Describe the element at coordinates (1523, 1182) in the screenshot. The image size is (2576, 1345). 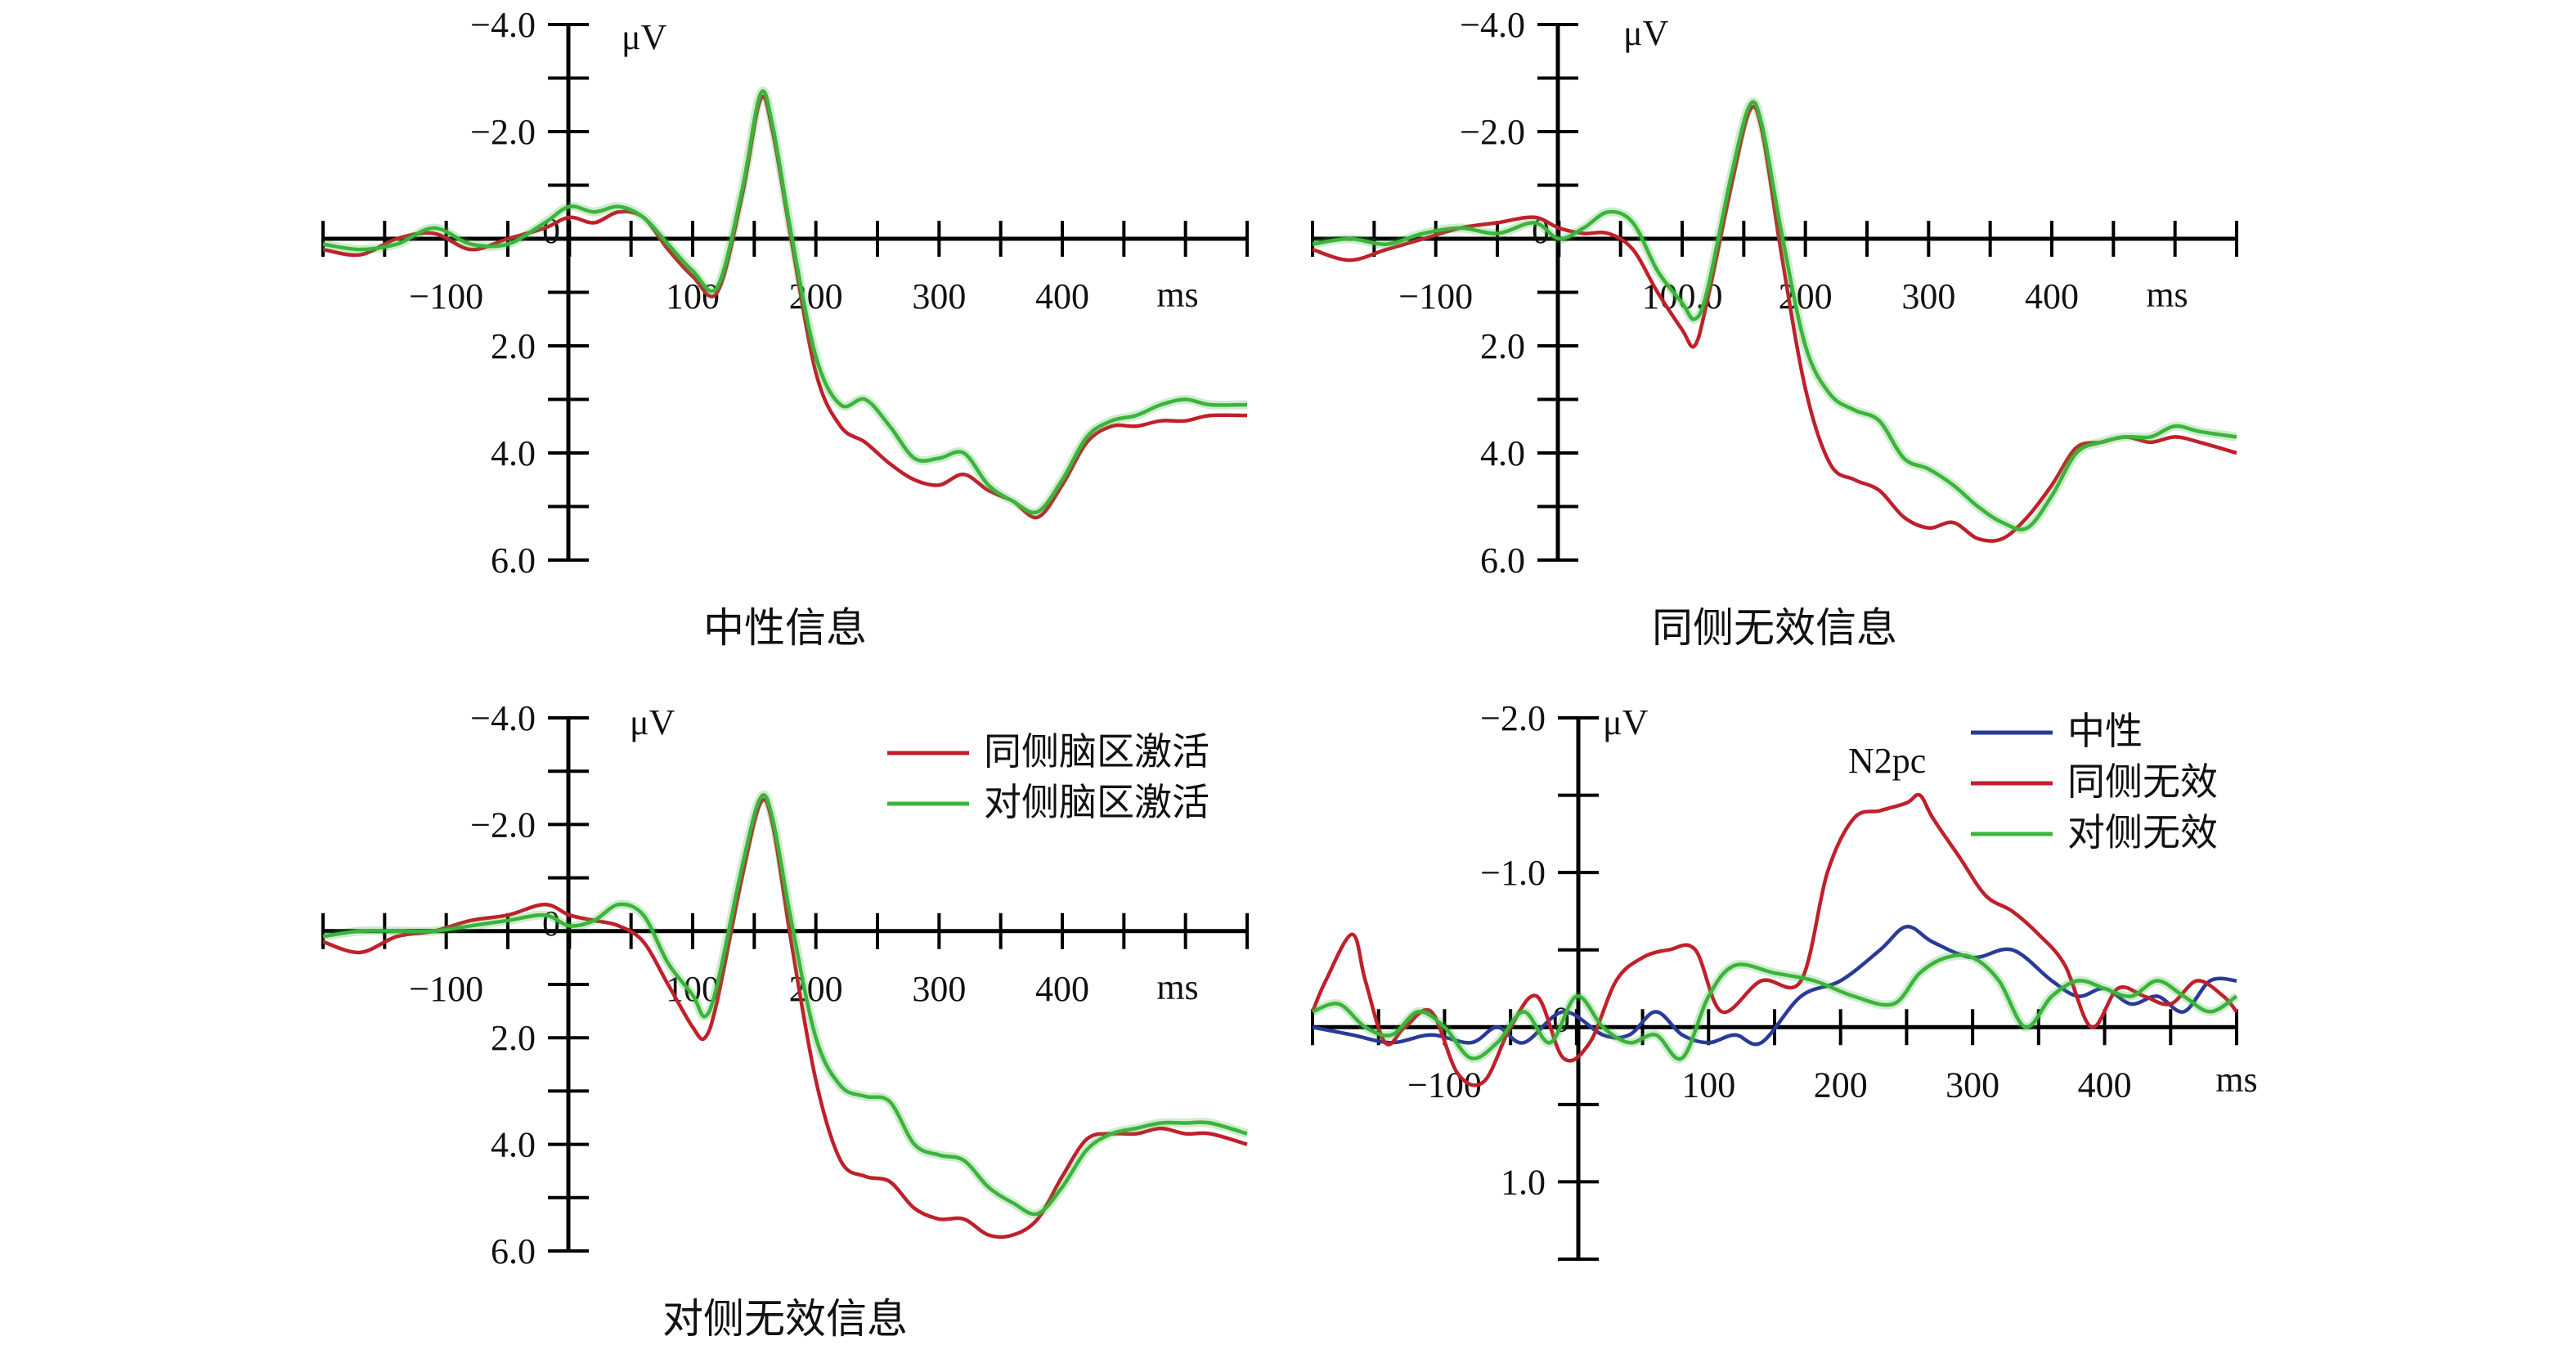
I see `y-tick-label: 1.0` at that location.